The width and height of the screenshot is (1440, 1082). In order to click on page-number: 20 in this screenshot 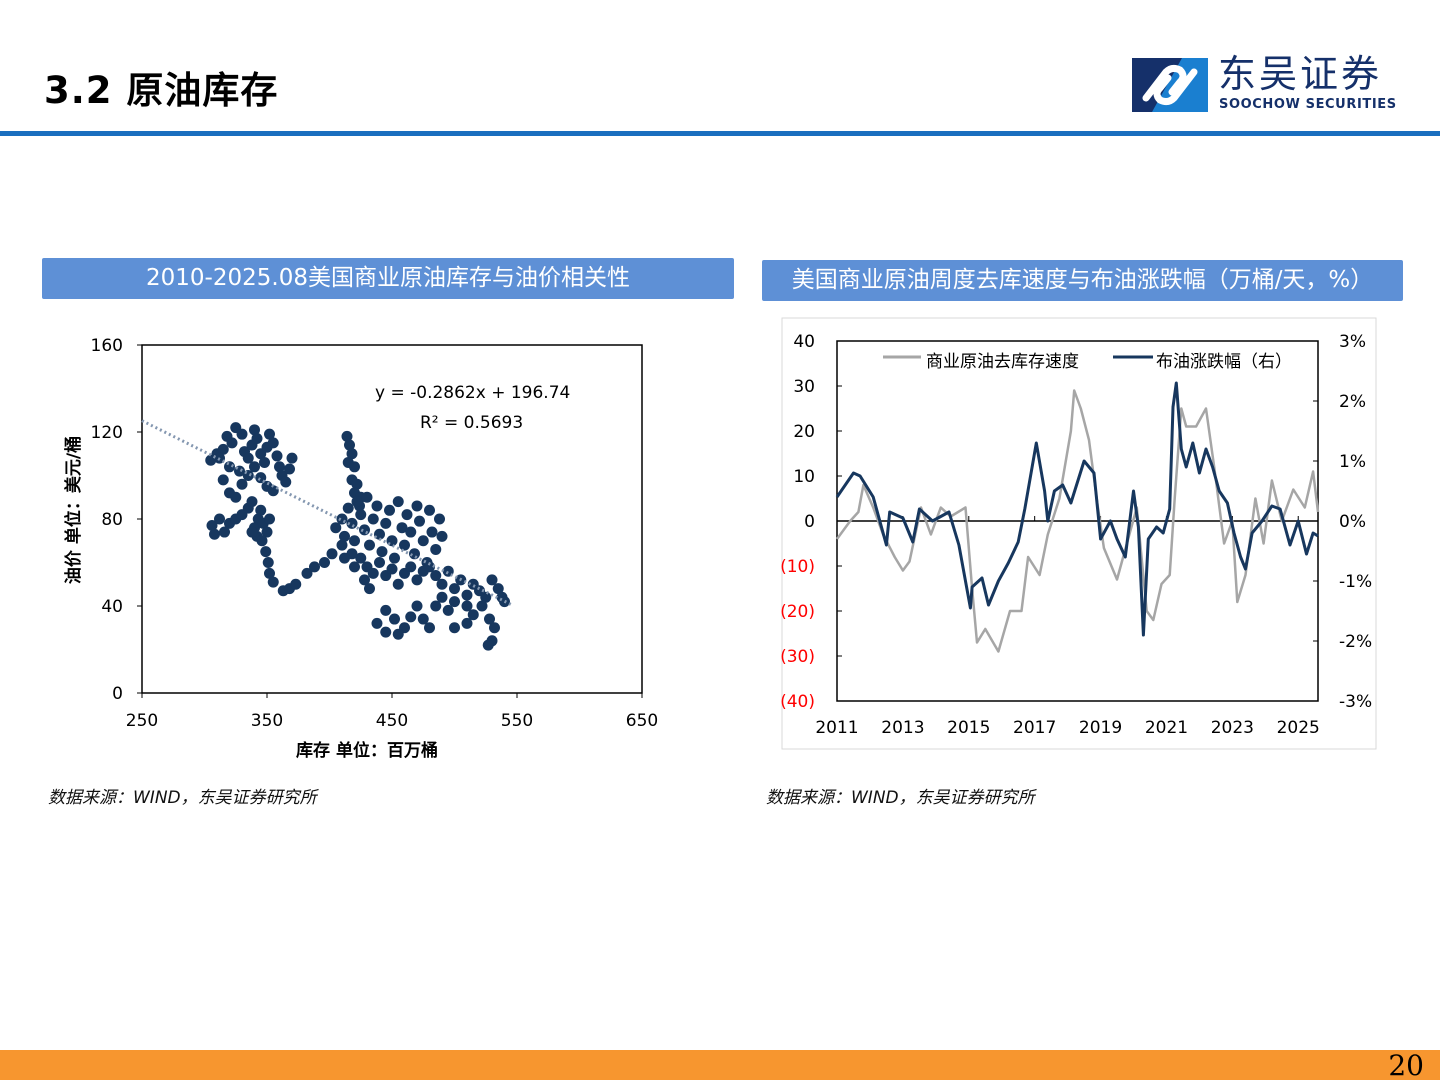, I will do `click(1406, 1065)`.